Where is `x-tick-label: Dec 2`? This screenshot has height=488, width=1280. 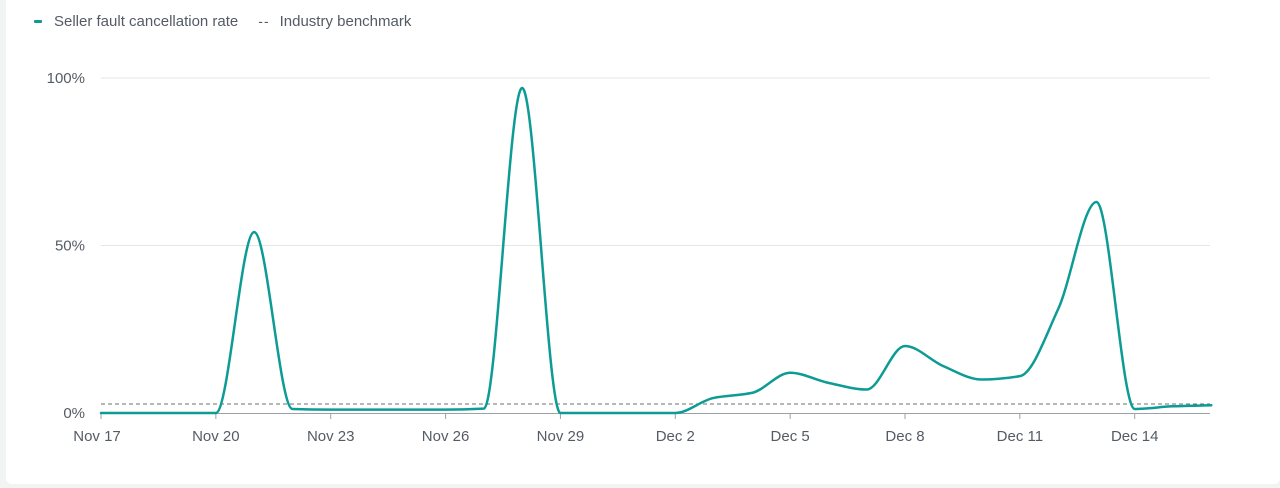 x-tick-label: Dec 2 is located at coordinates (675, 436).